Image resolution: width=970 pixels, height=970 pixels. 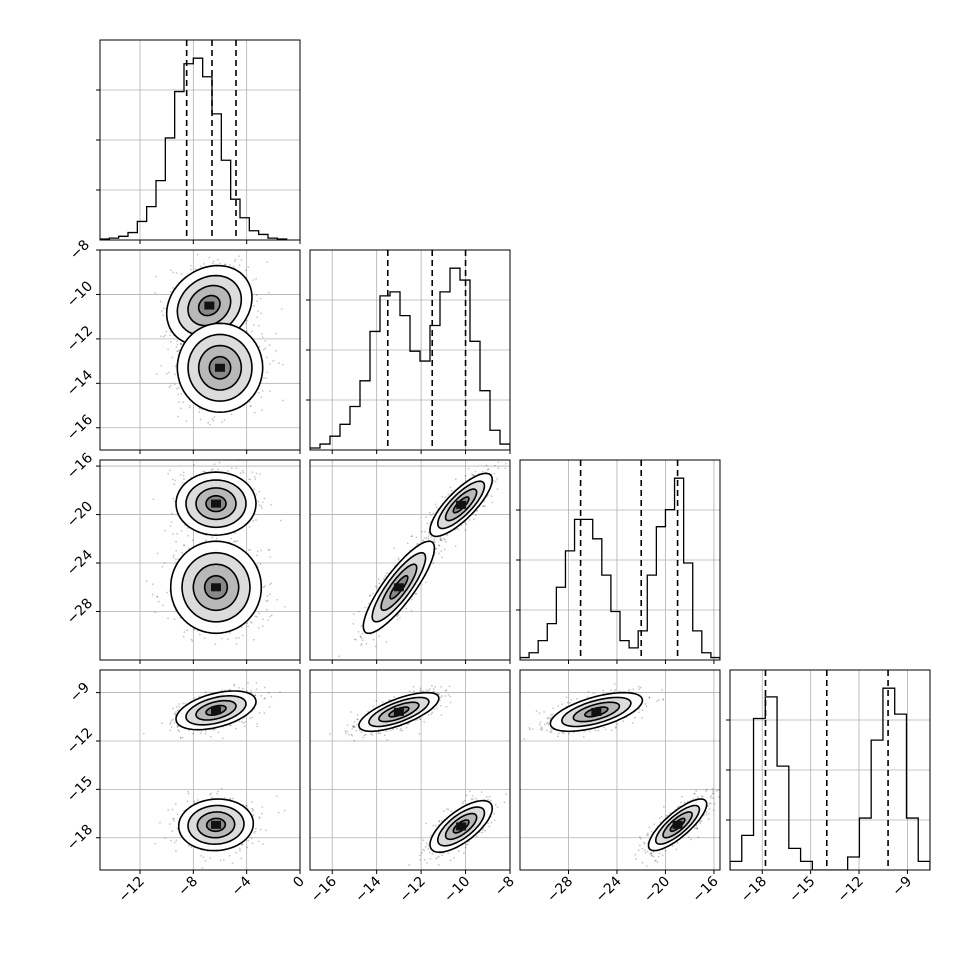 I want to click on y-tick-label: −12, so click(x=80, y=339).